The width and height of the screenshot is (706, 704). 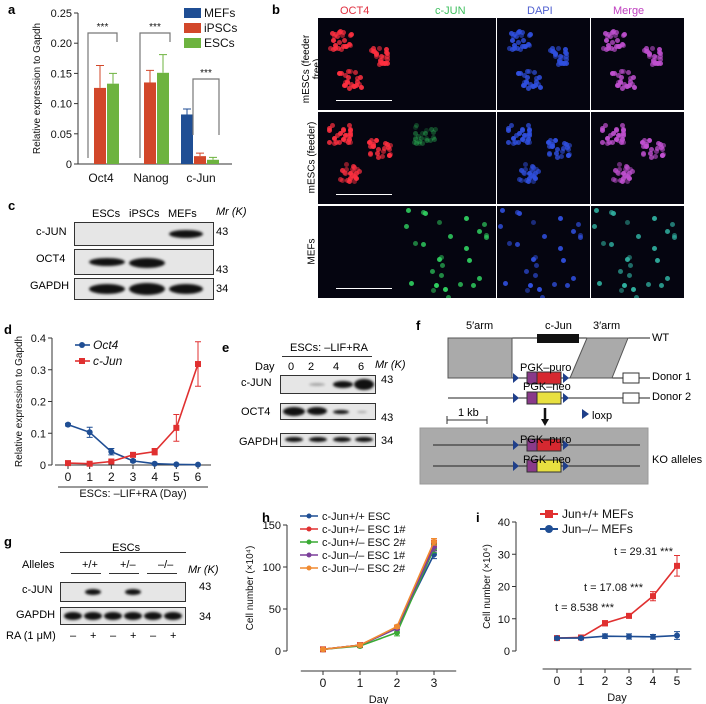 I want to click on x-tick-label: 1, so click(x=89, y=477).